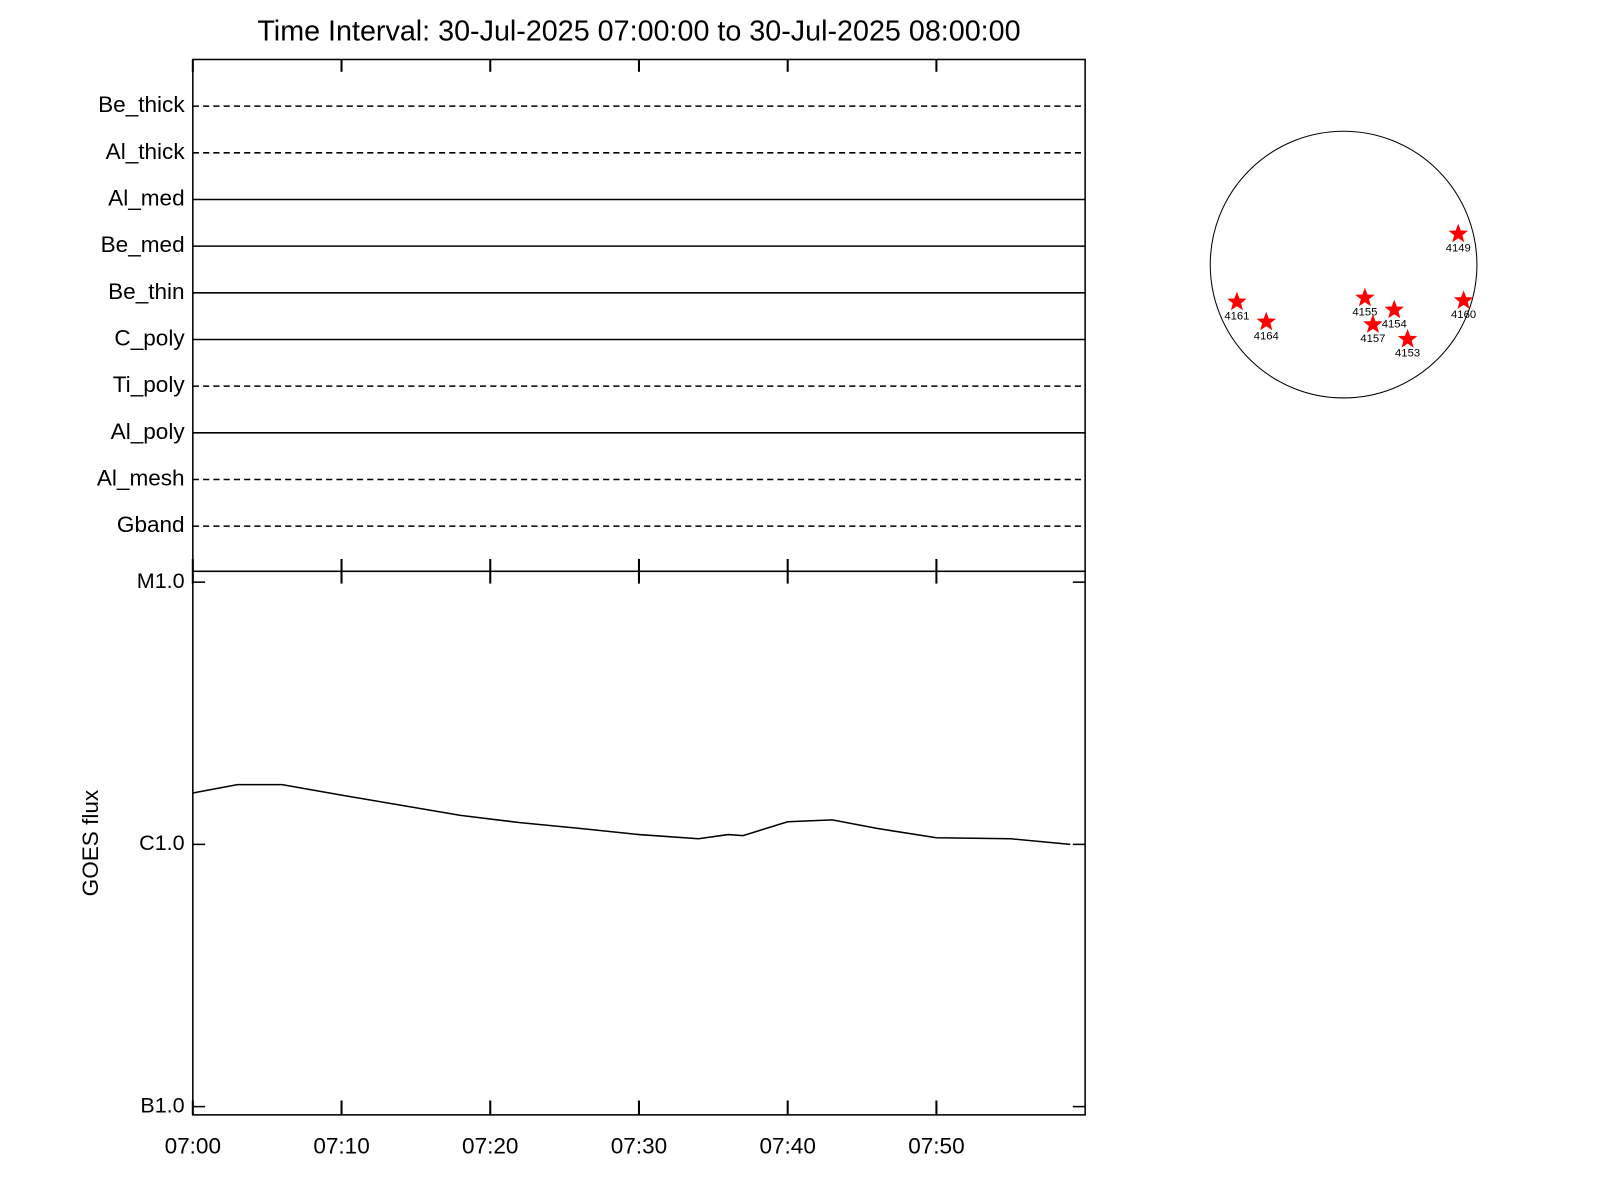 The image size is (1600, 1200). I want to click on x-tick-label: 07:30, so click(639, 1146).